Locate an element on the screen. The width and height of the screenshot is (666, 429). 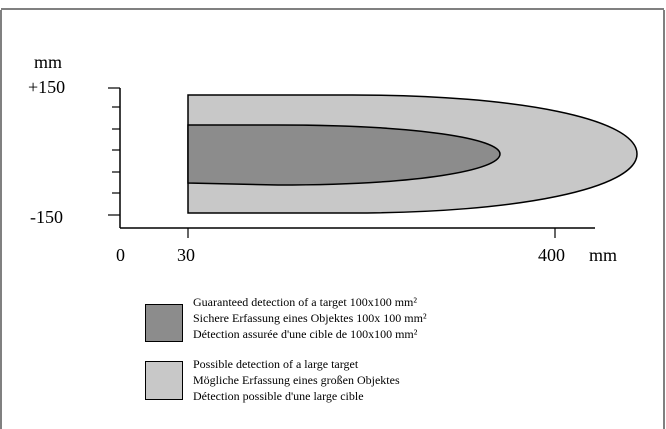
y-bottom-label: -150 is located at coordinates (46, 217).